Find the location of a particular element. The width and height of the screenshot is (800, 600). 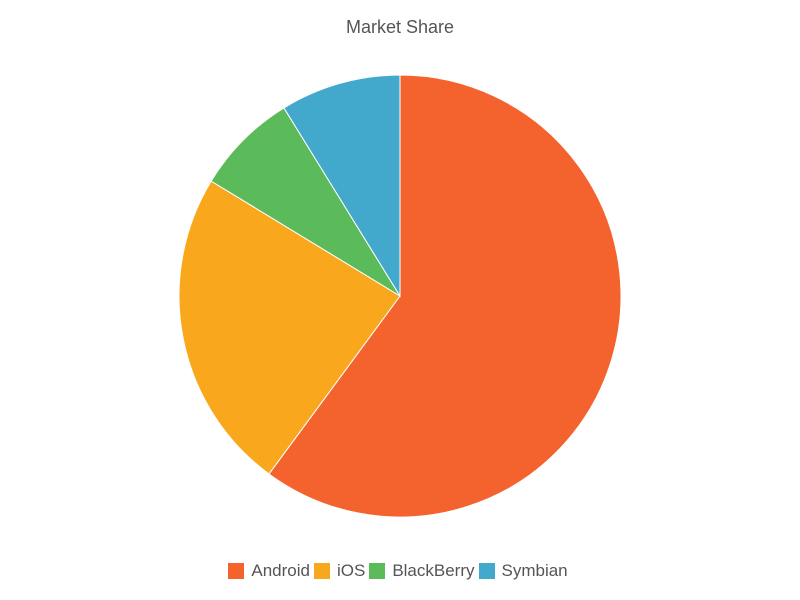

pie-slice-symbian is located at coordinates (342, 186).